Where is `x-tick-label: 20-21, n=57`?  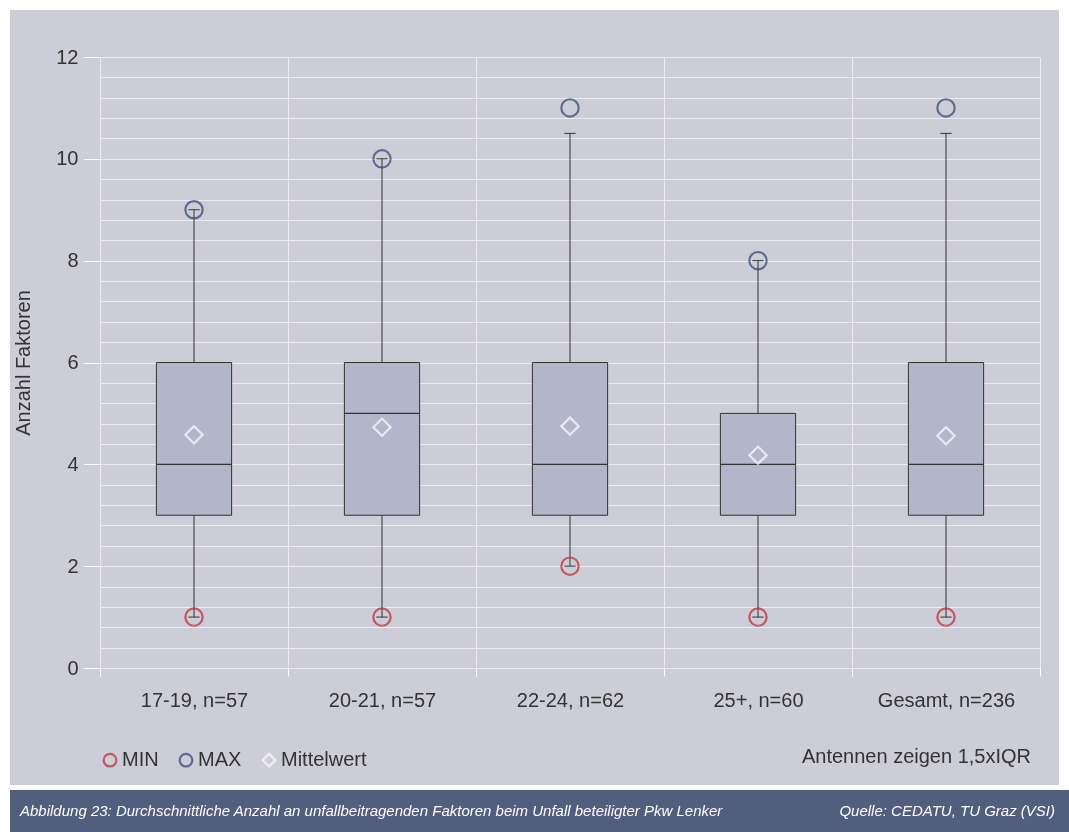 x-tick-label: 20-21, n=57 is located at coordinates (382, 699).